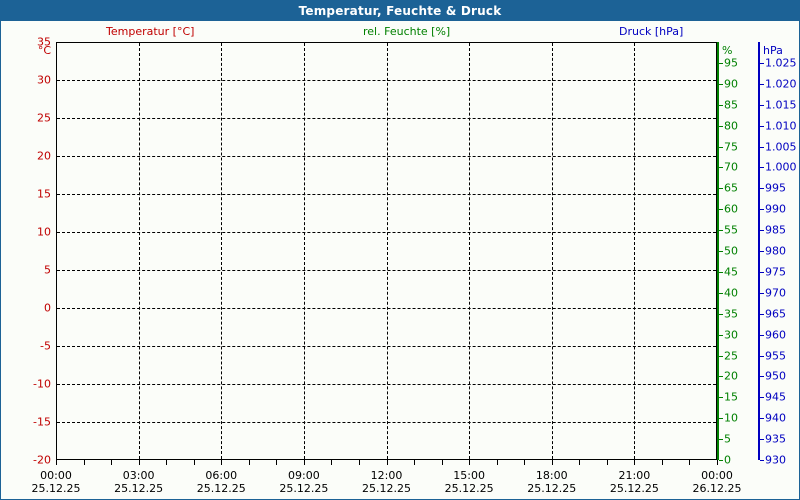 Image resolution: width=800 pixels, height=500 pixels. What do you see at coordinates (469, 475) in the screenshot?
I see `time-axis-label-time: 15:00` at bounding box center [469, 475].